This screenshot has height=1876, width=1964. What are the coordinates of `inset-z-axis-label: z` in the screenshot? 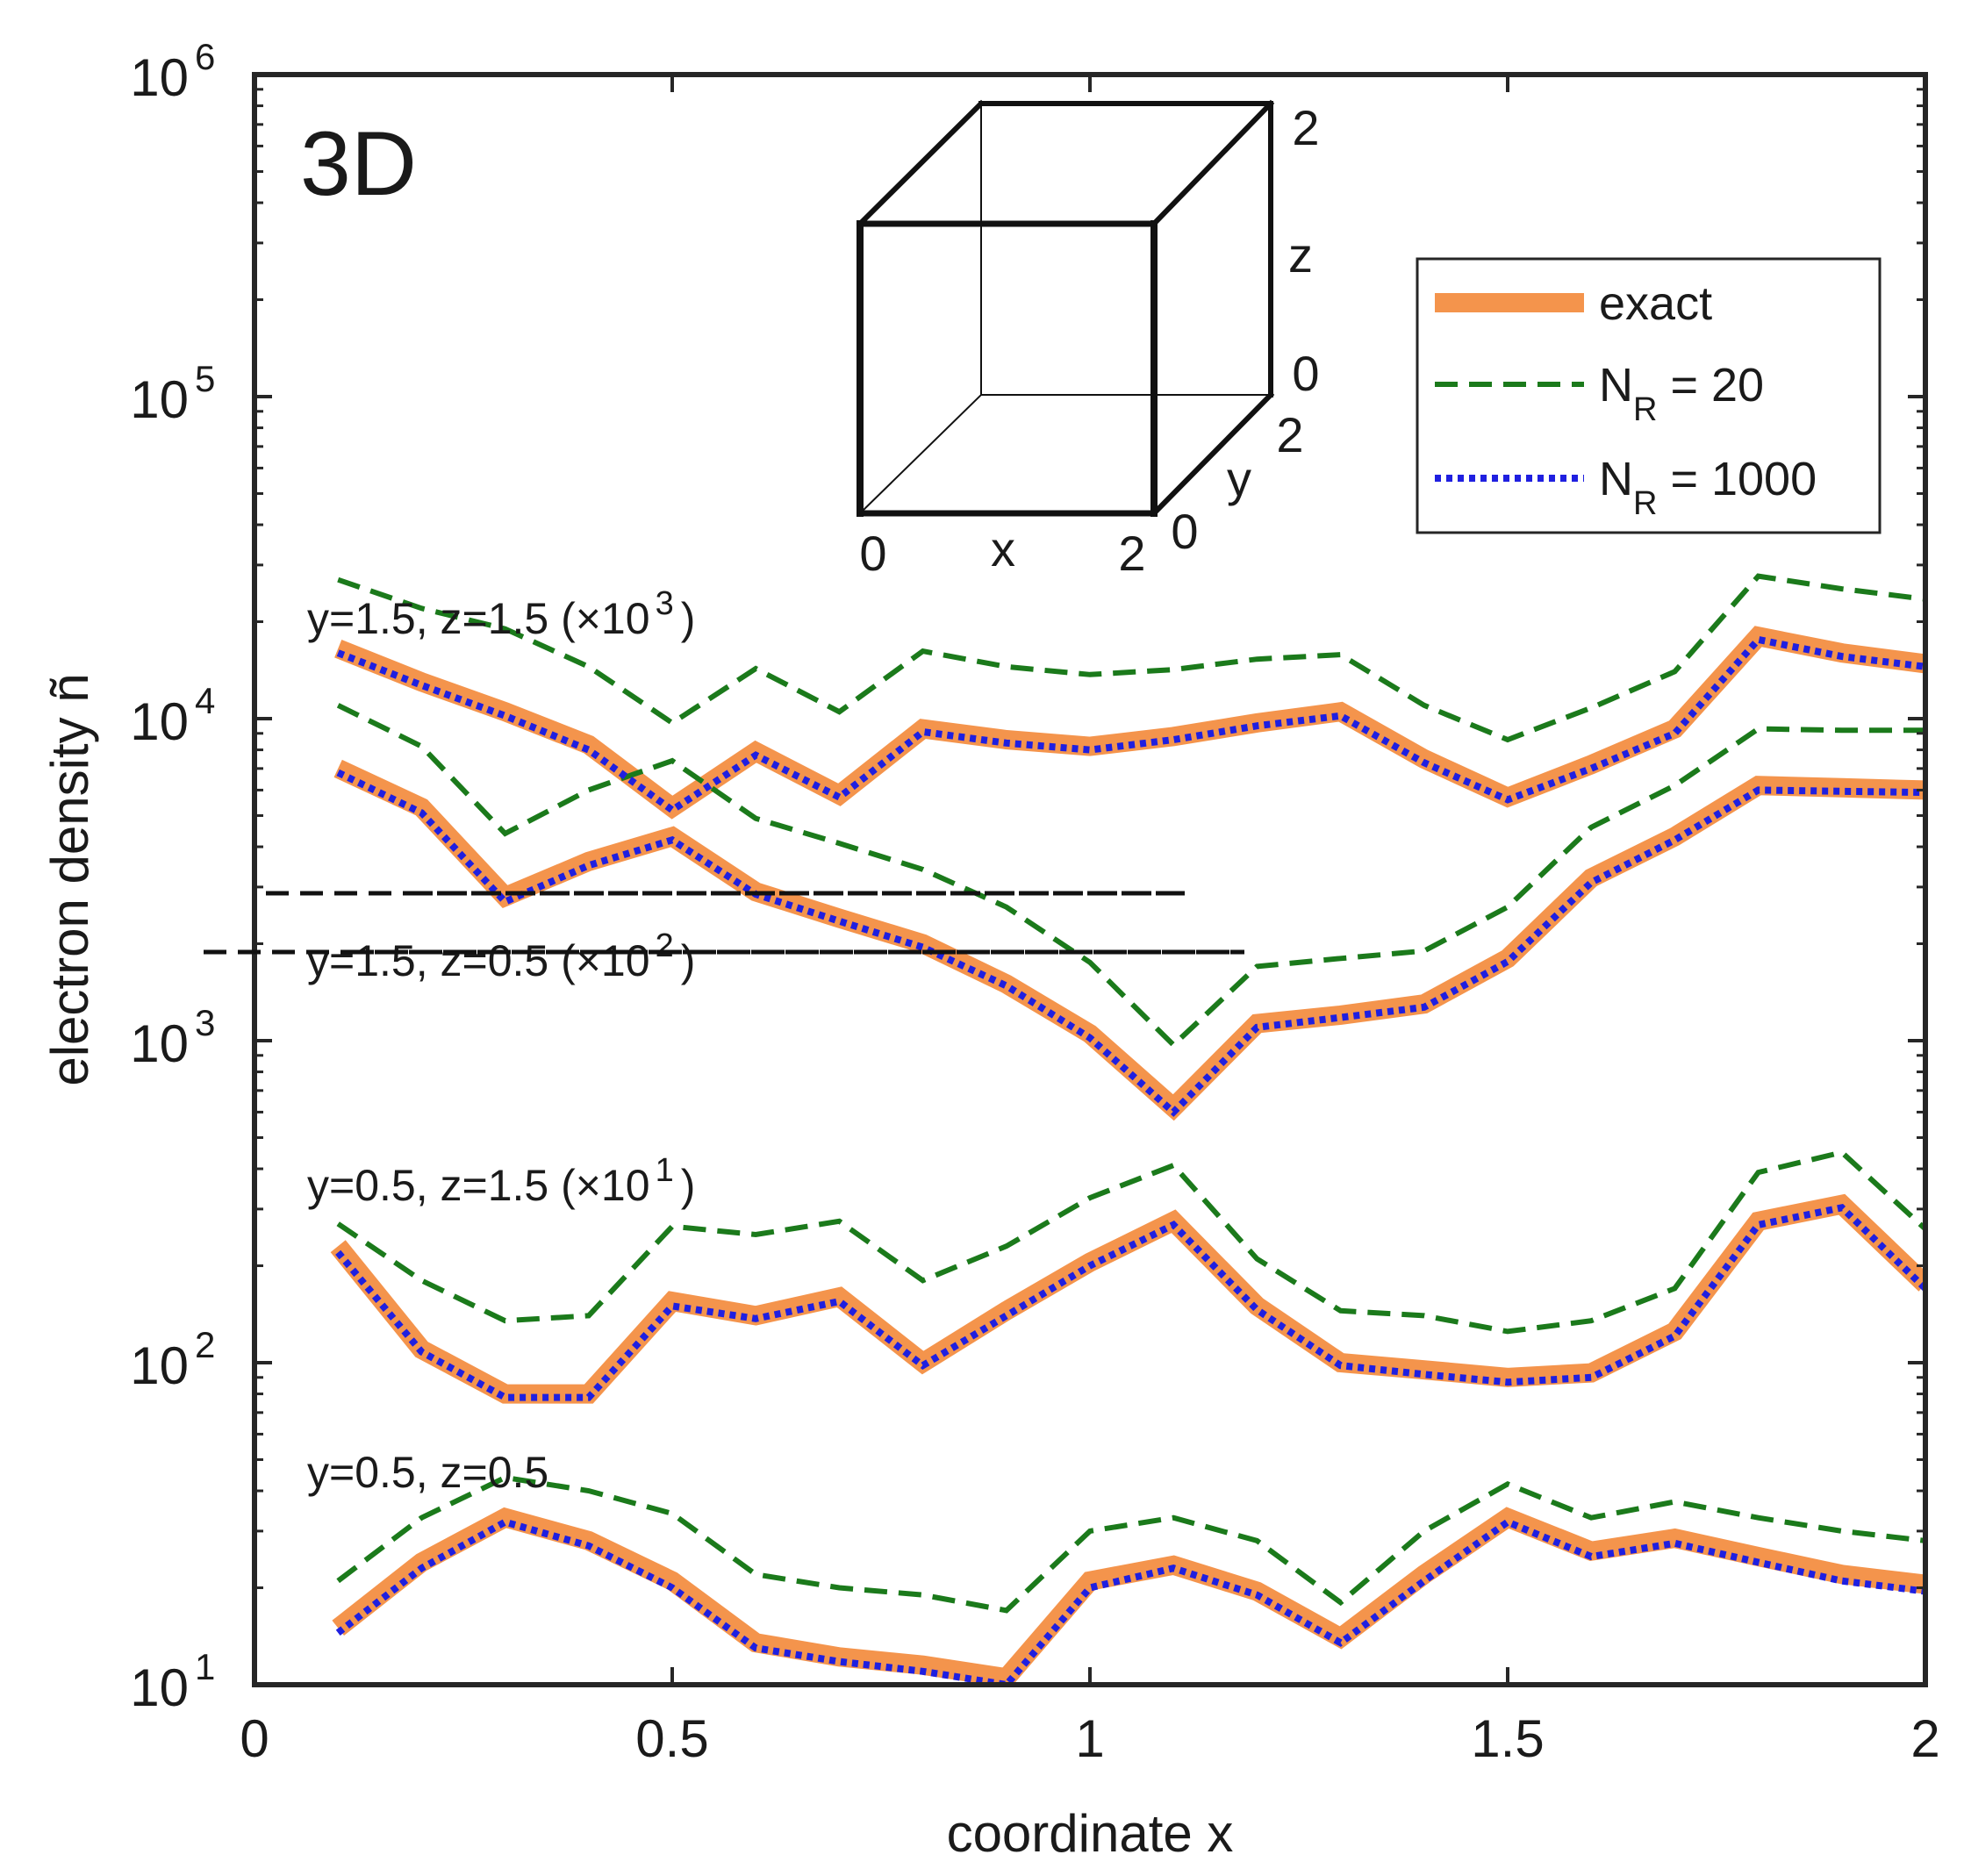 It's located at (1300, 255).